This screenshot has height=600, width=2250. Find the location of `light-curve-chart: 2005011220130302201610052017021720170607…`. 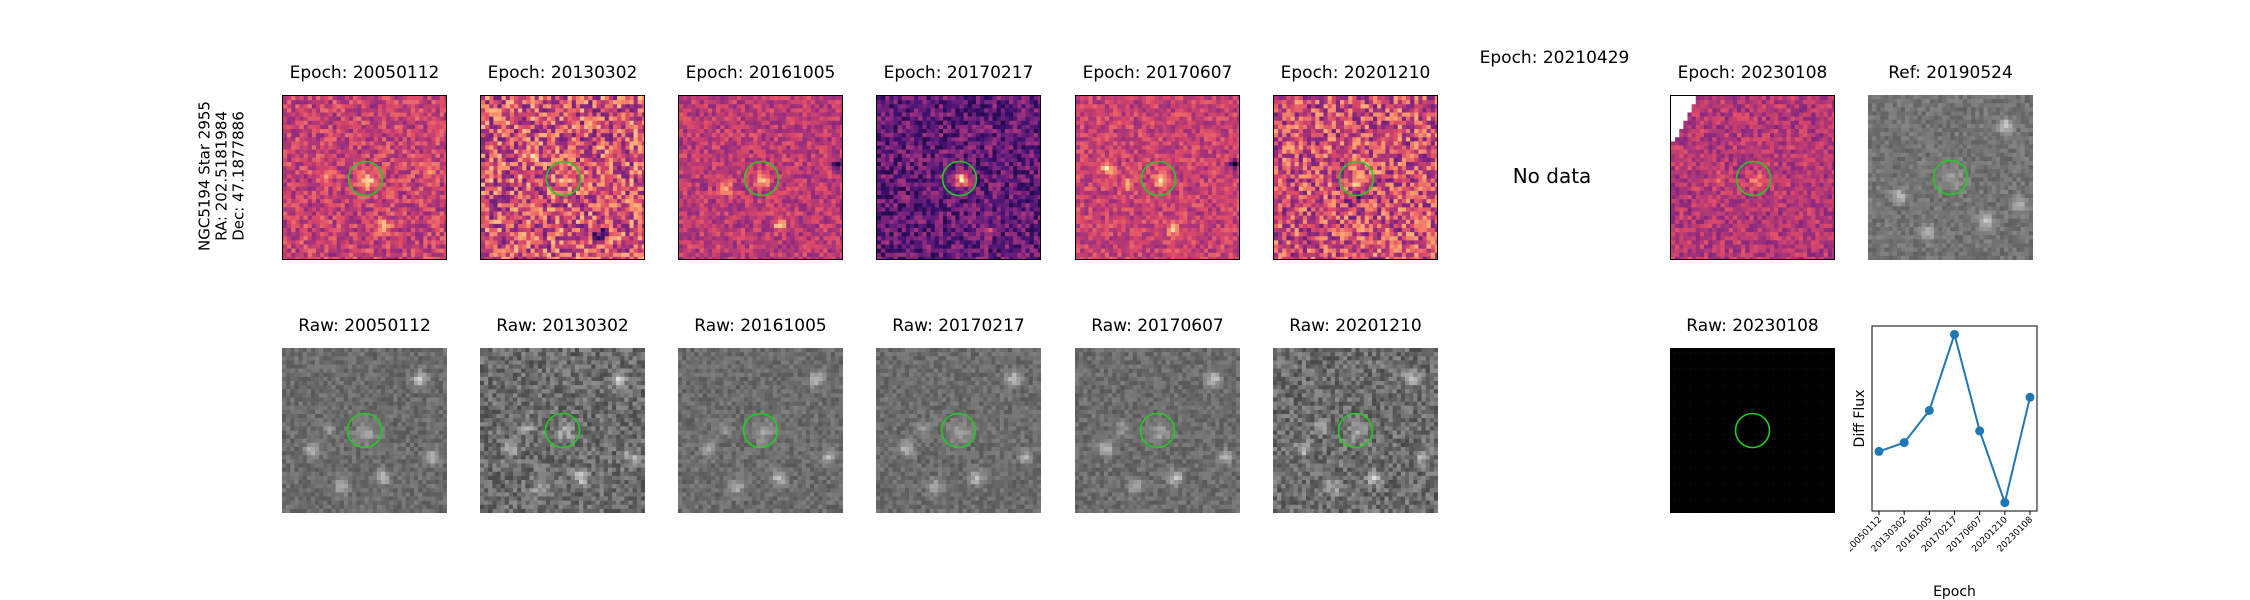

light-curve-chart: 2005011220130302201610052017021720170607… is located at coordinates (1944, 462).